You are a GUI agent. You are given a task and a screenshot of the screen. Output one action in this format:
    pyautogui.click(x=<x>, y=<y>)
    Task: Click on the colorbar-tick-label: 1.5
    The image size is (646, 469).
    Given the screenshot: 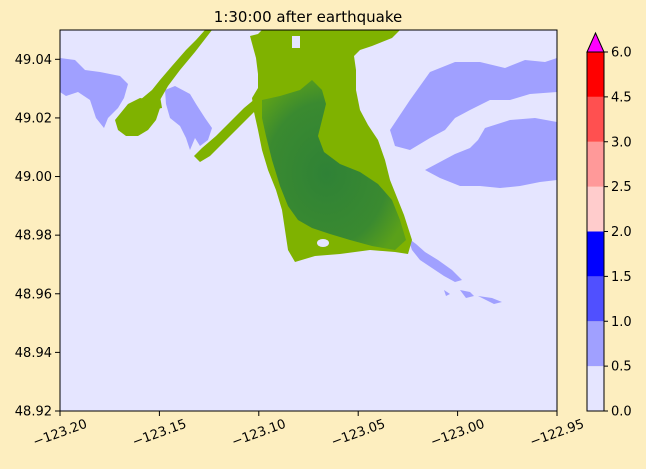 What is the action you would take?
    pyautogui.click(x=621, y=277)
    